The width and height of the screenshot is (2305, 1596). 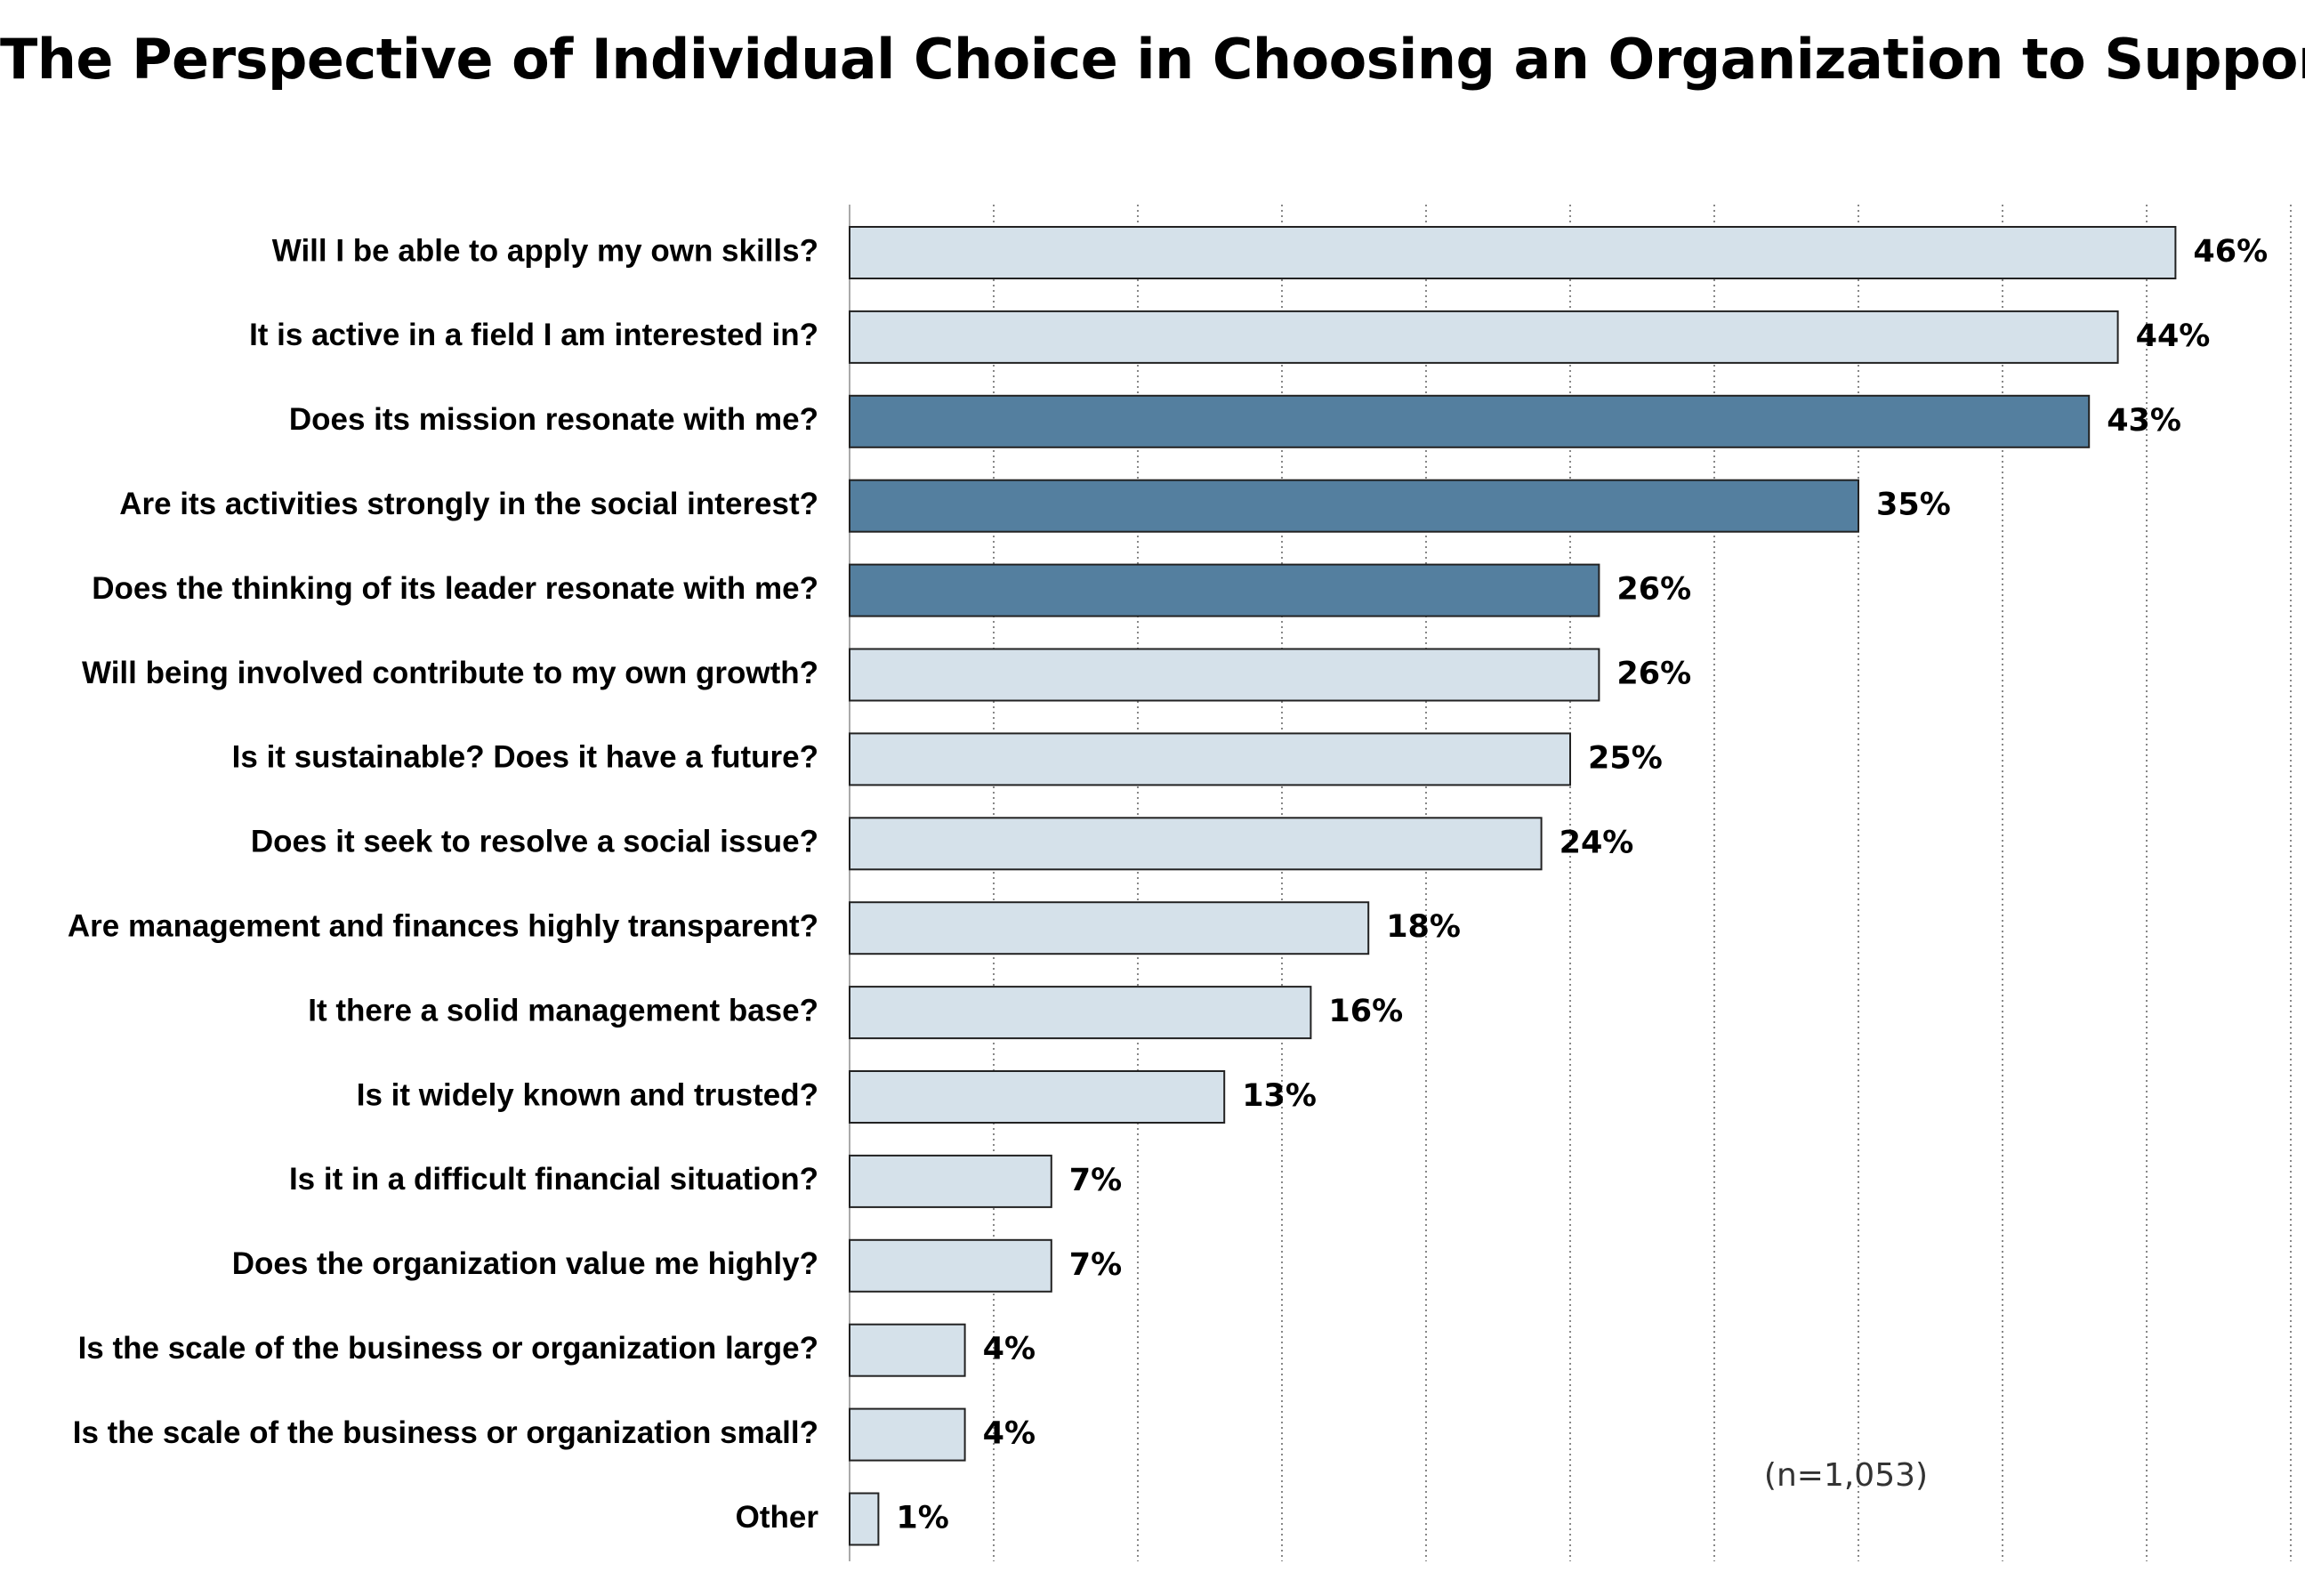 I want to click on data-label: 43%, so click(x=2144, y=421).